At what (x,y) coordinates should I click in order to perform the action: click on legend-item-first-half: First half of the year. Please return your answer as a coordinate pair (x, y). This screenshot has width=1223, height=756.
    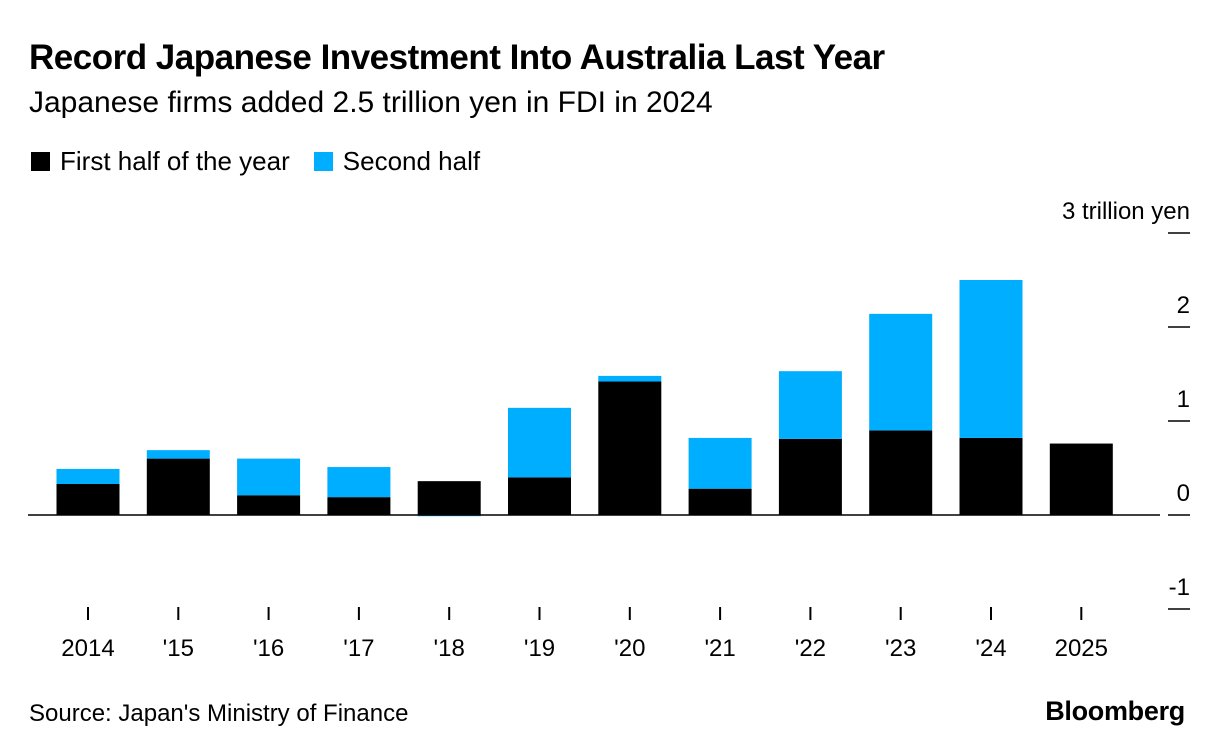
    Looking at the image, I should click on (160, 161).